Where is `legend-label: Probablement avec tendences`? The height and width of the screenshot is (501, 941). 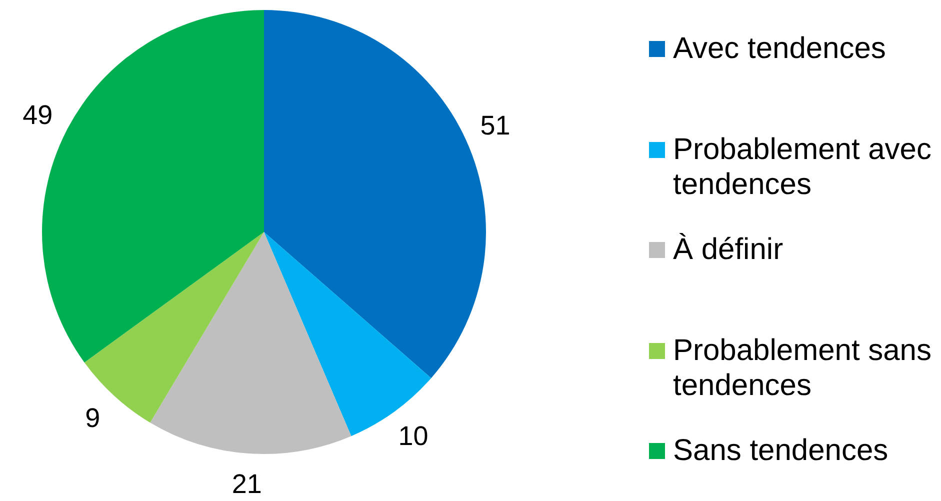
legend-label: Probablement avec tendences is located at coordinates (802, 167).